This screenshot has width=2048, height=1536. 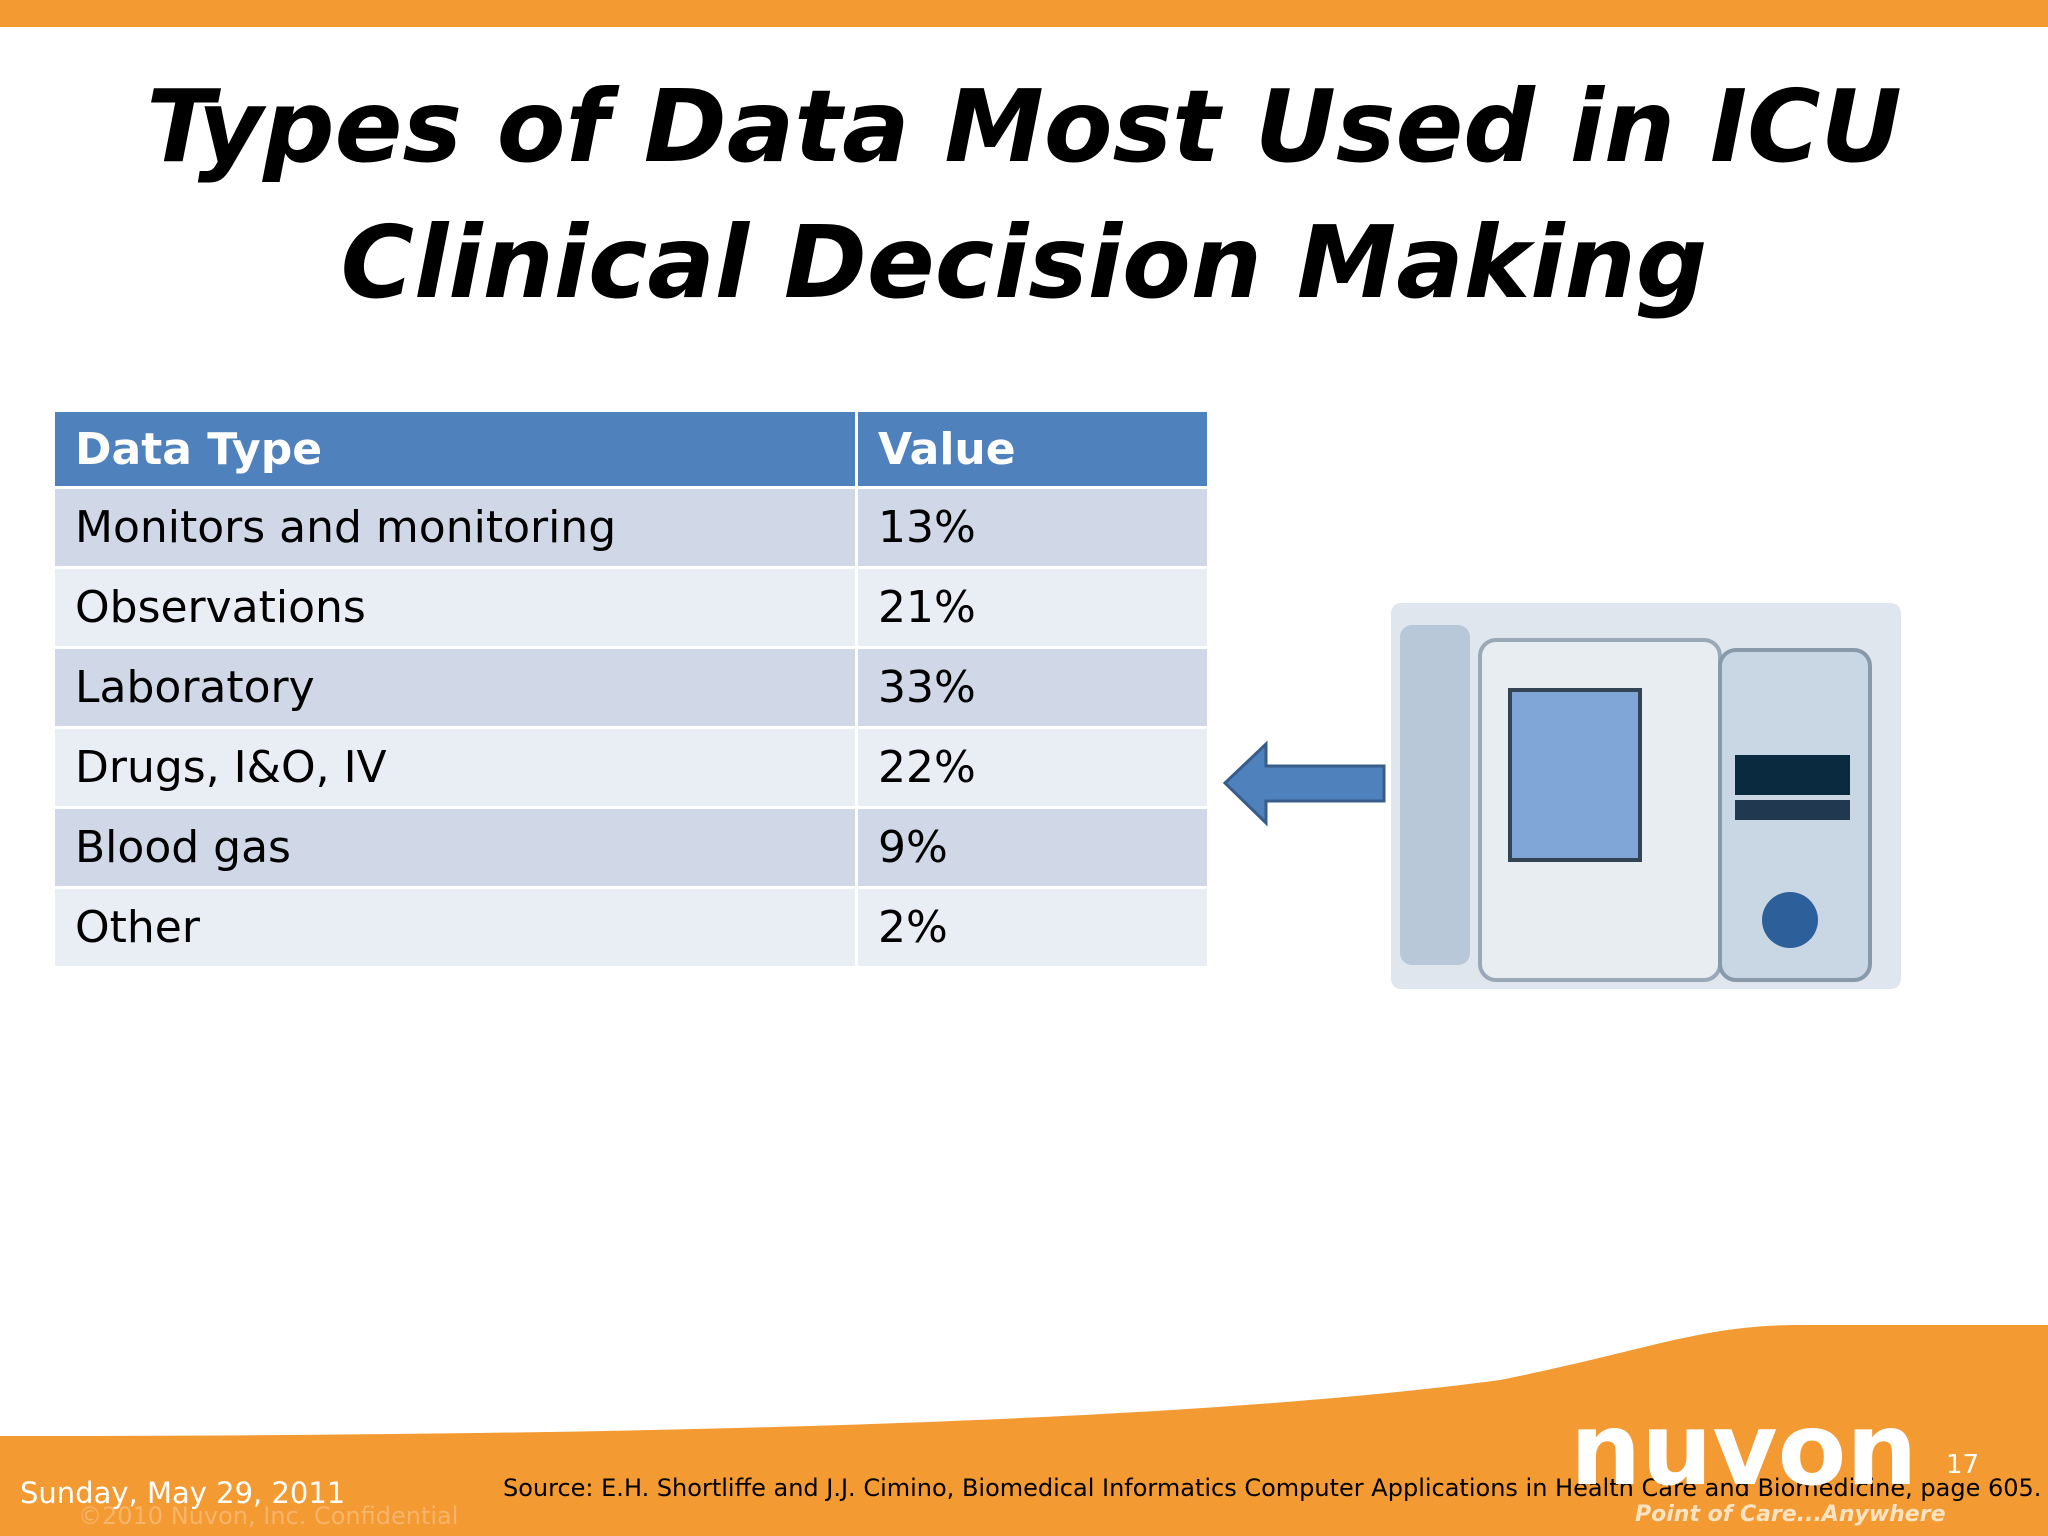 What do you see at coordinates (455, 847) in the screenshot?
I see `table-cell: Blood gas` at bounding box center [455, 847].